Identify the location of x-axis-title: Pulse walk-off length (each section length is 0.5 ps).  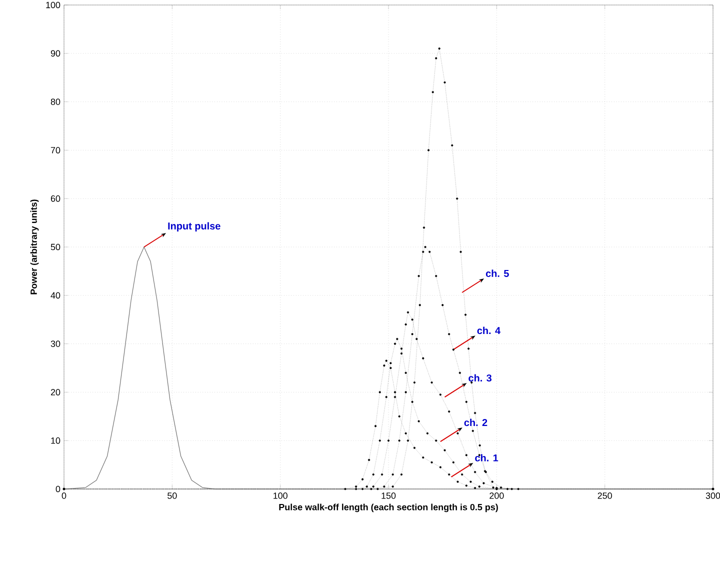
(388, 508).